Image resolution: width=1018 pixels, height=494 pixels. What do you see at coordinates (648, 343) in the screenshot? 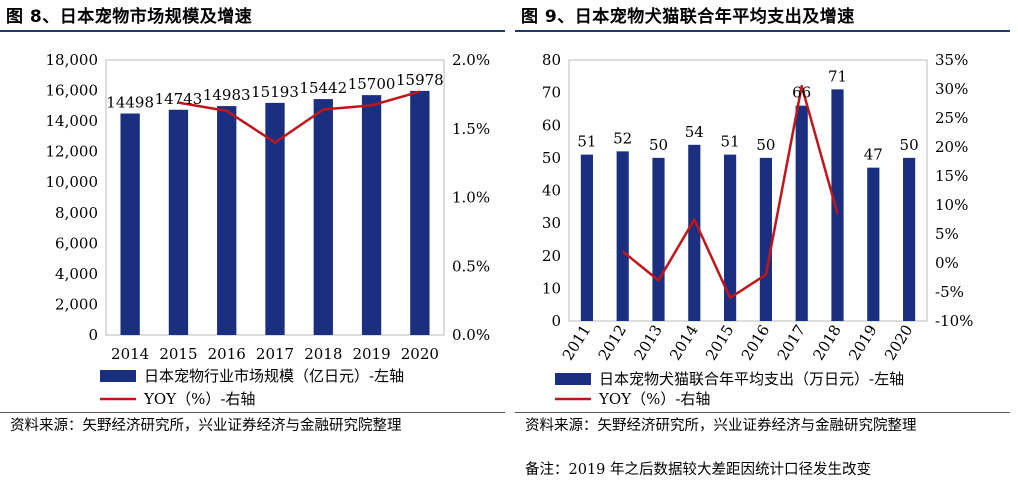
I see `category-label: 2013` at bounding box center [648, 343].